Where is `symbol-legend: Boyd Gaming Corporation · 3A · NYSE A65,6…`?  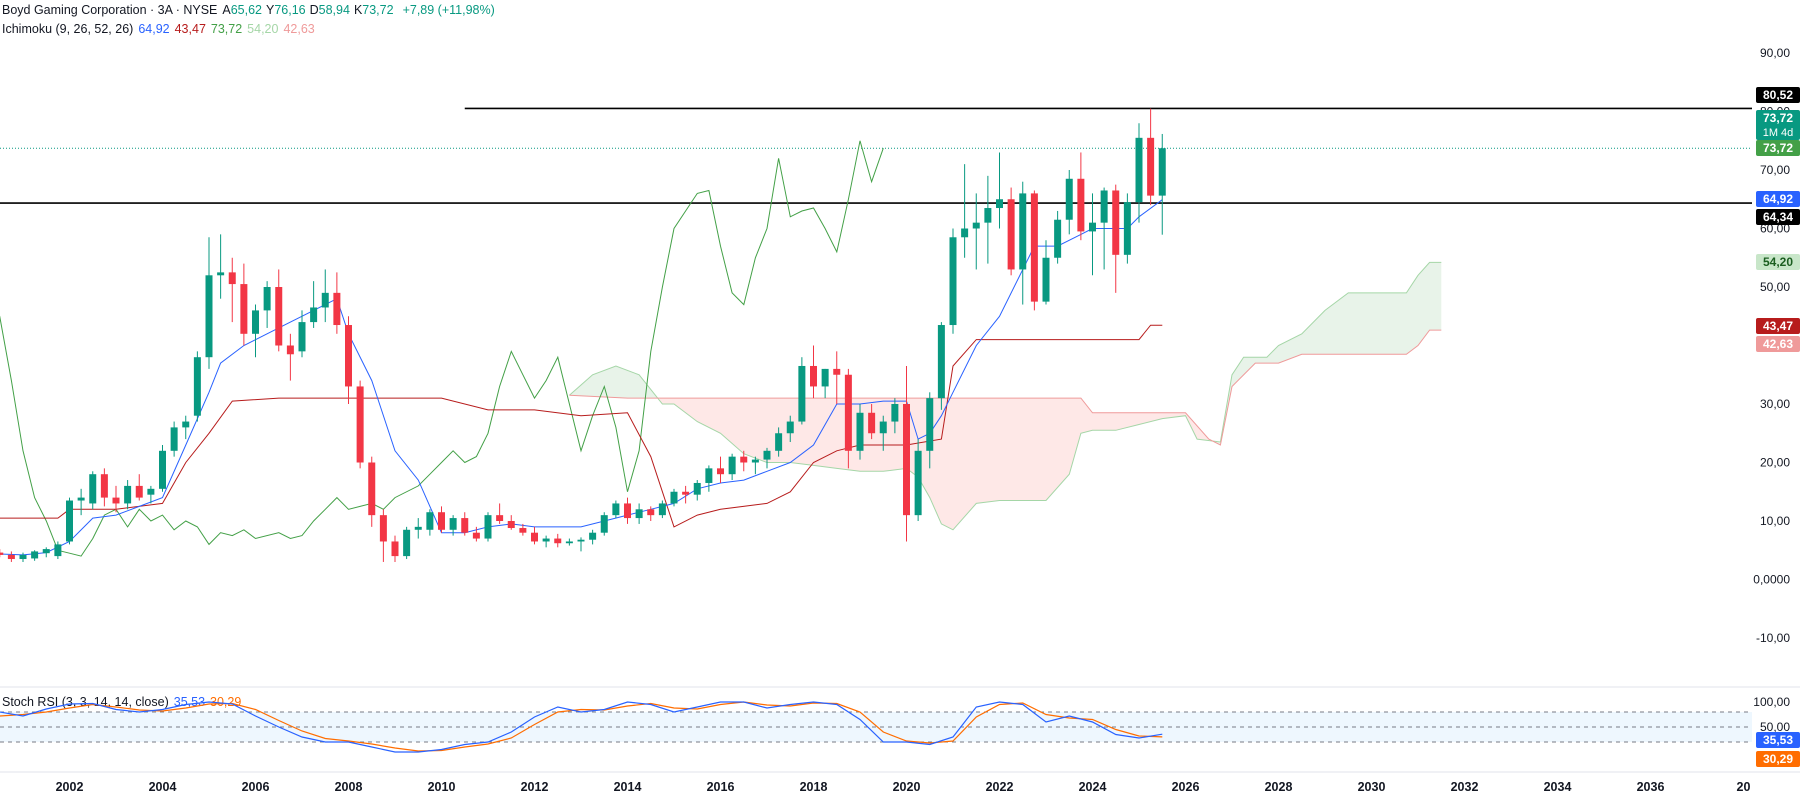
symbol-legend: Boyd Gaming Corporation · 3A · NYSE A65,6… is located at coordinates (251, 10).